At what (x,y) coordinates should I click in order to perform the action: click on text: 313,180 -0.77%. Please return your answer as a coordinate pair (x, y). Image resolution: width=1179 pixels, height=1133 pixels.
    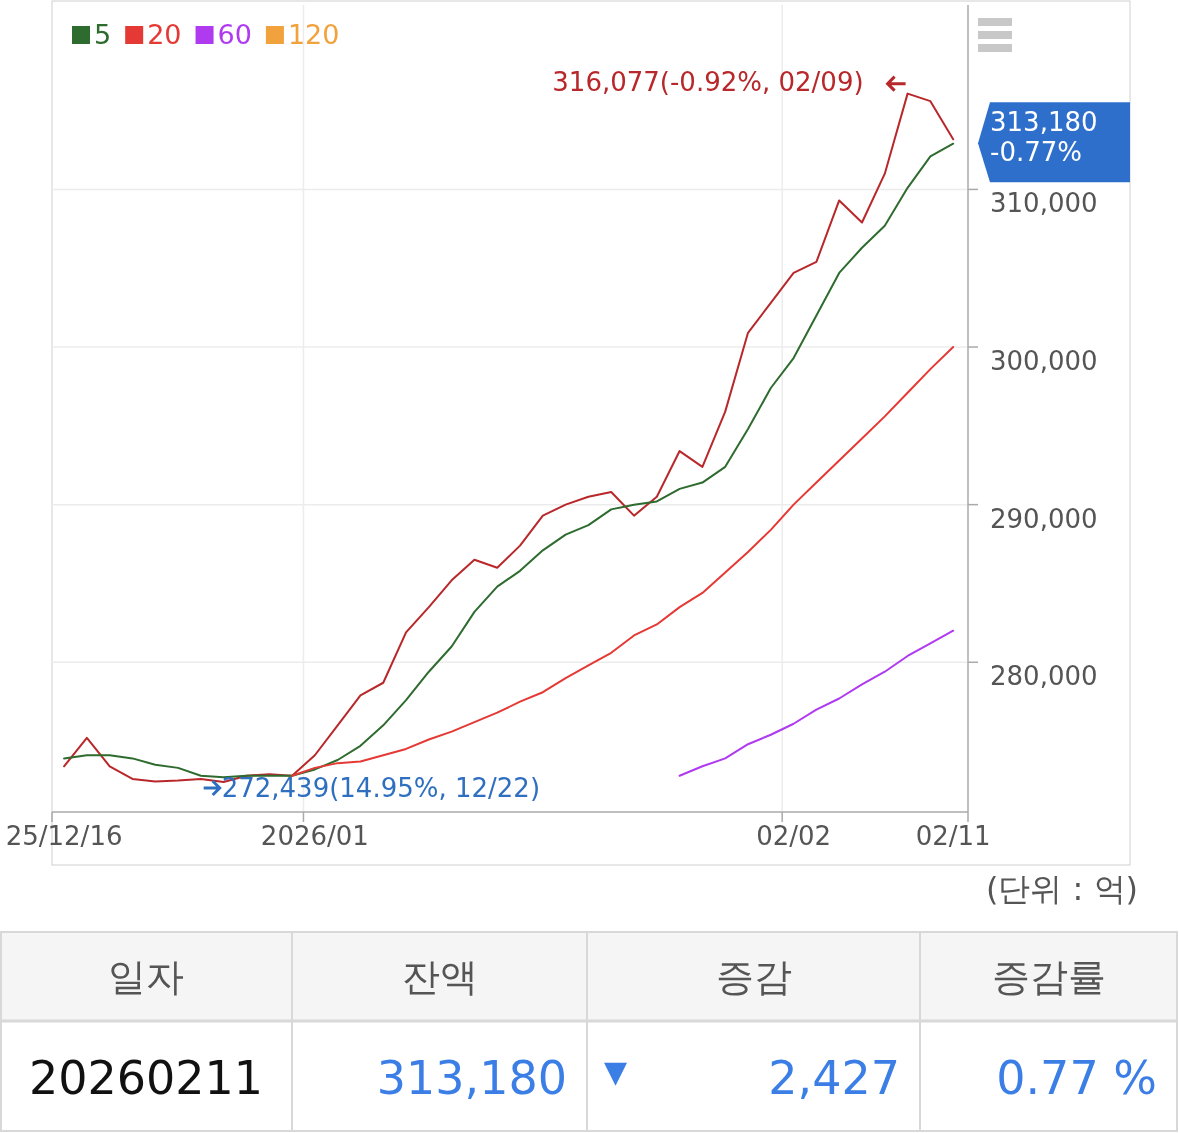
    Looking at the image, I should click on (1044, 137).